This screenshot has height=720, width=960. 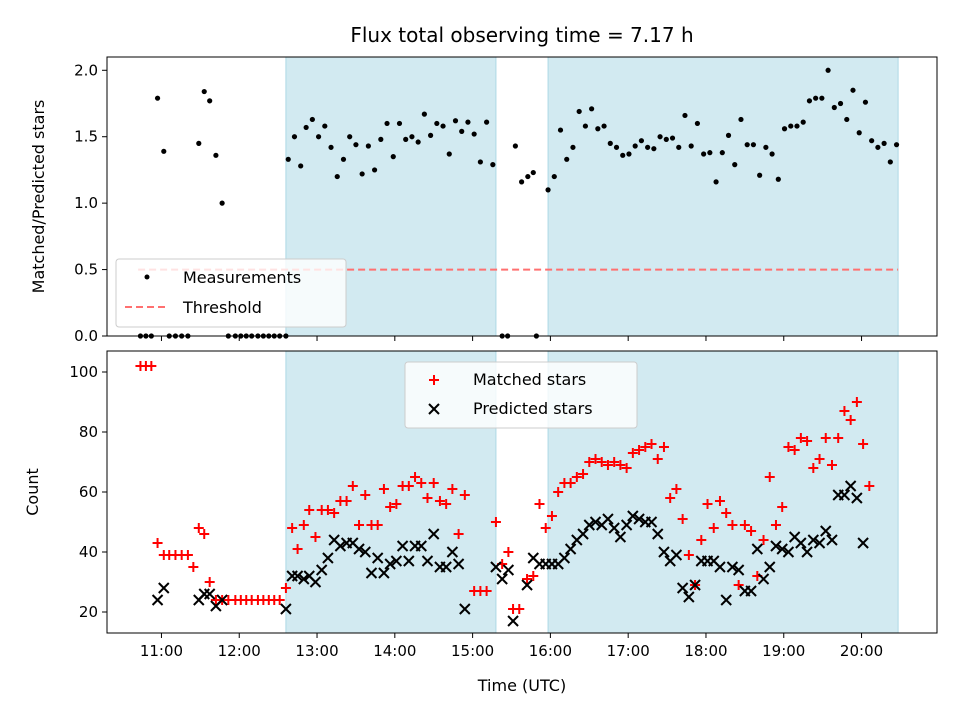 I want to click on x-tick-label: 18:00, so click(x=705, y=651).